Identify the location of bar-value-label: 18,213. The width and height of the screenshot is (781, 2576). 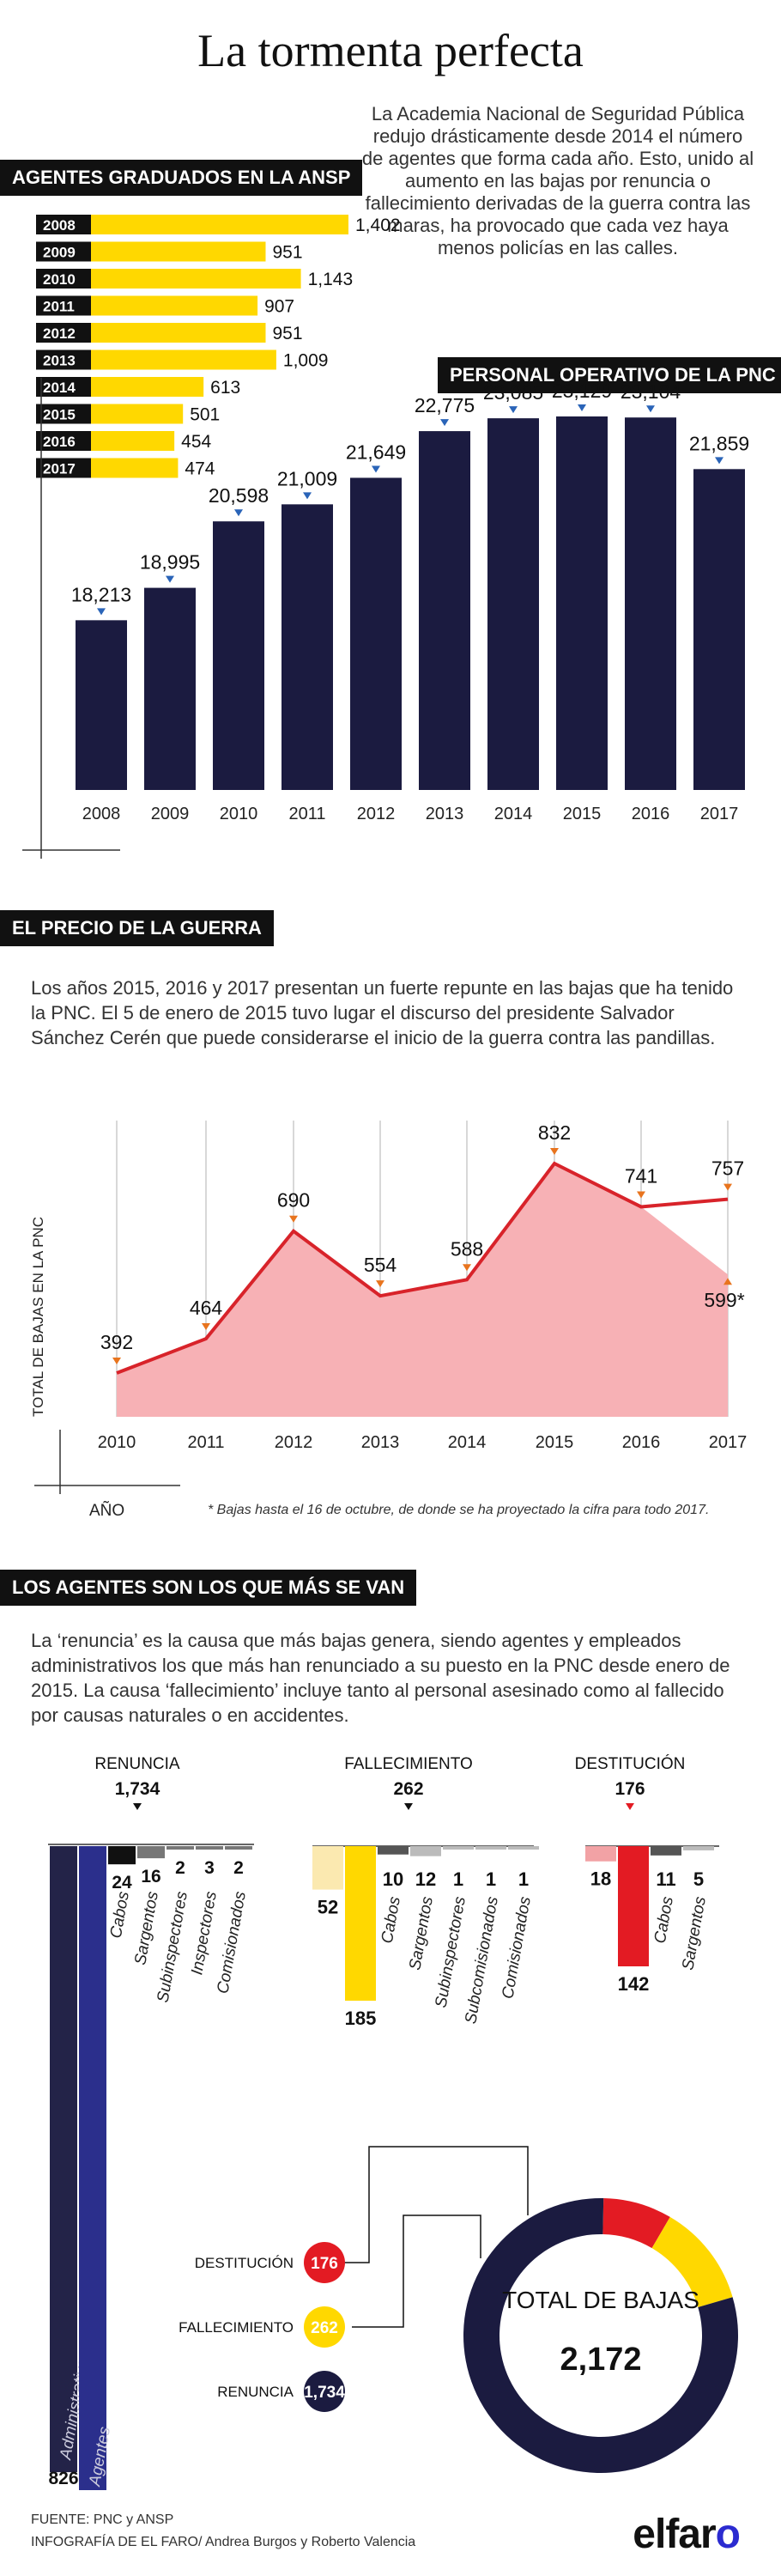
(101, 594).